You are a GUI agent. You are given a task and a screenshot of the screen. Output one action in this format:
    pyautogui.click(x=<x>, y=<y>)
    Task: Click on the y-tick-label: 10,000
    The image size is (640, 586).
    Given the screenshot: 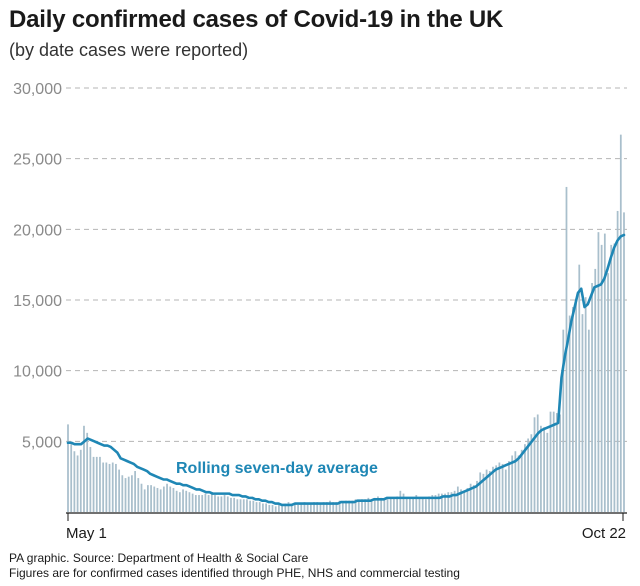 What is the action you would take?
    pyautogui.click(x=37, y=372)
    